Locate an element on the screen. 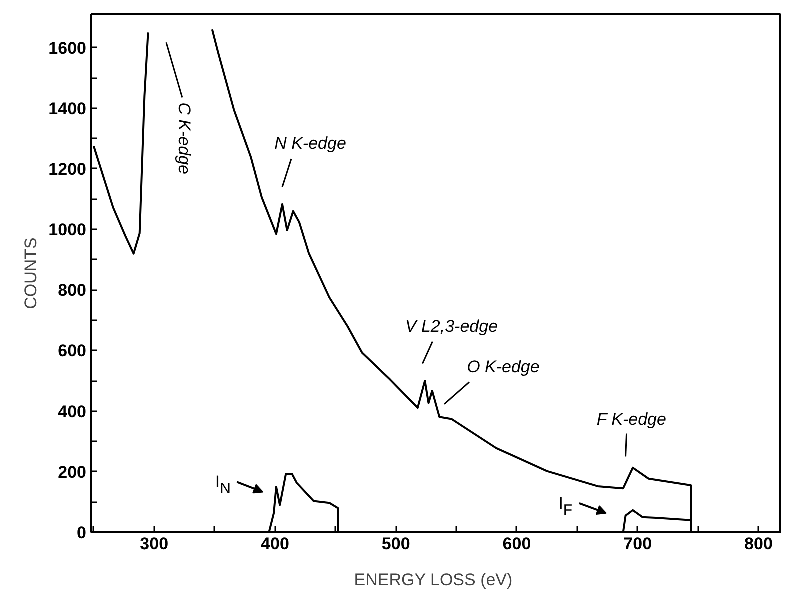 Image resolution: width=790 pixels, height=604 pixels. y-axis-title: COUNTS is located at coordinates (31, 274).